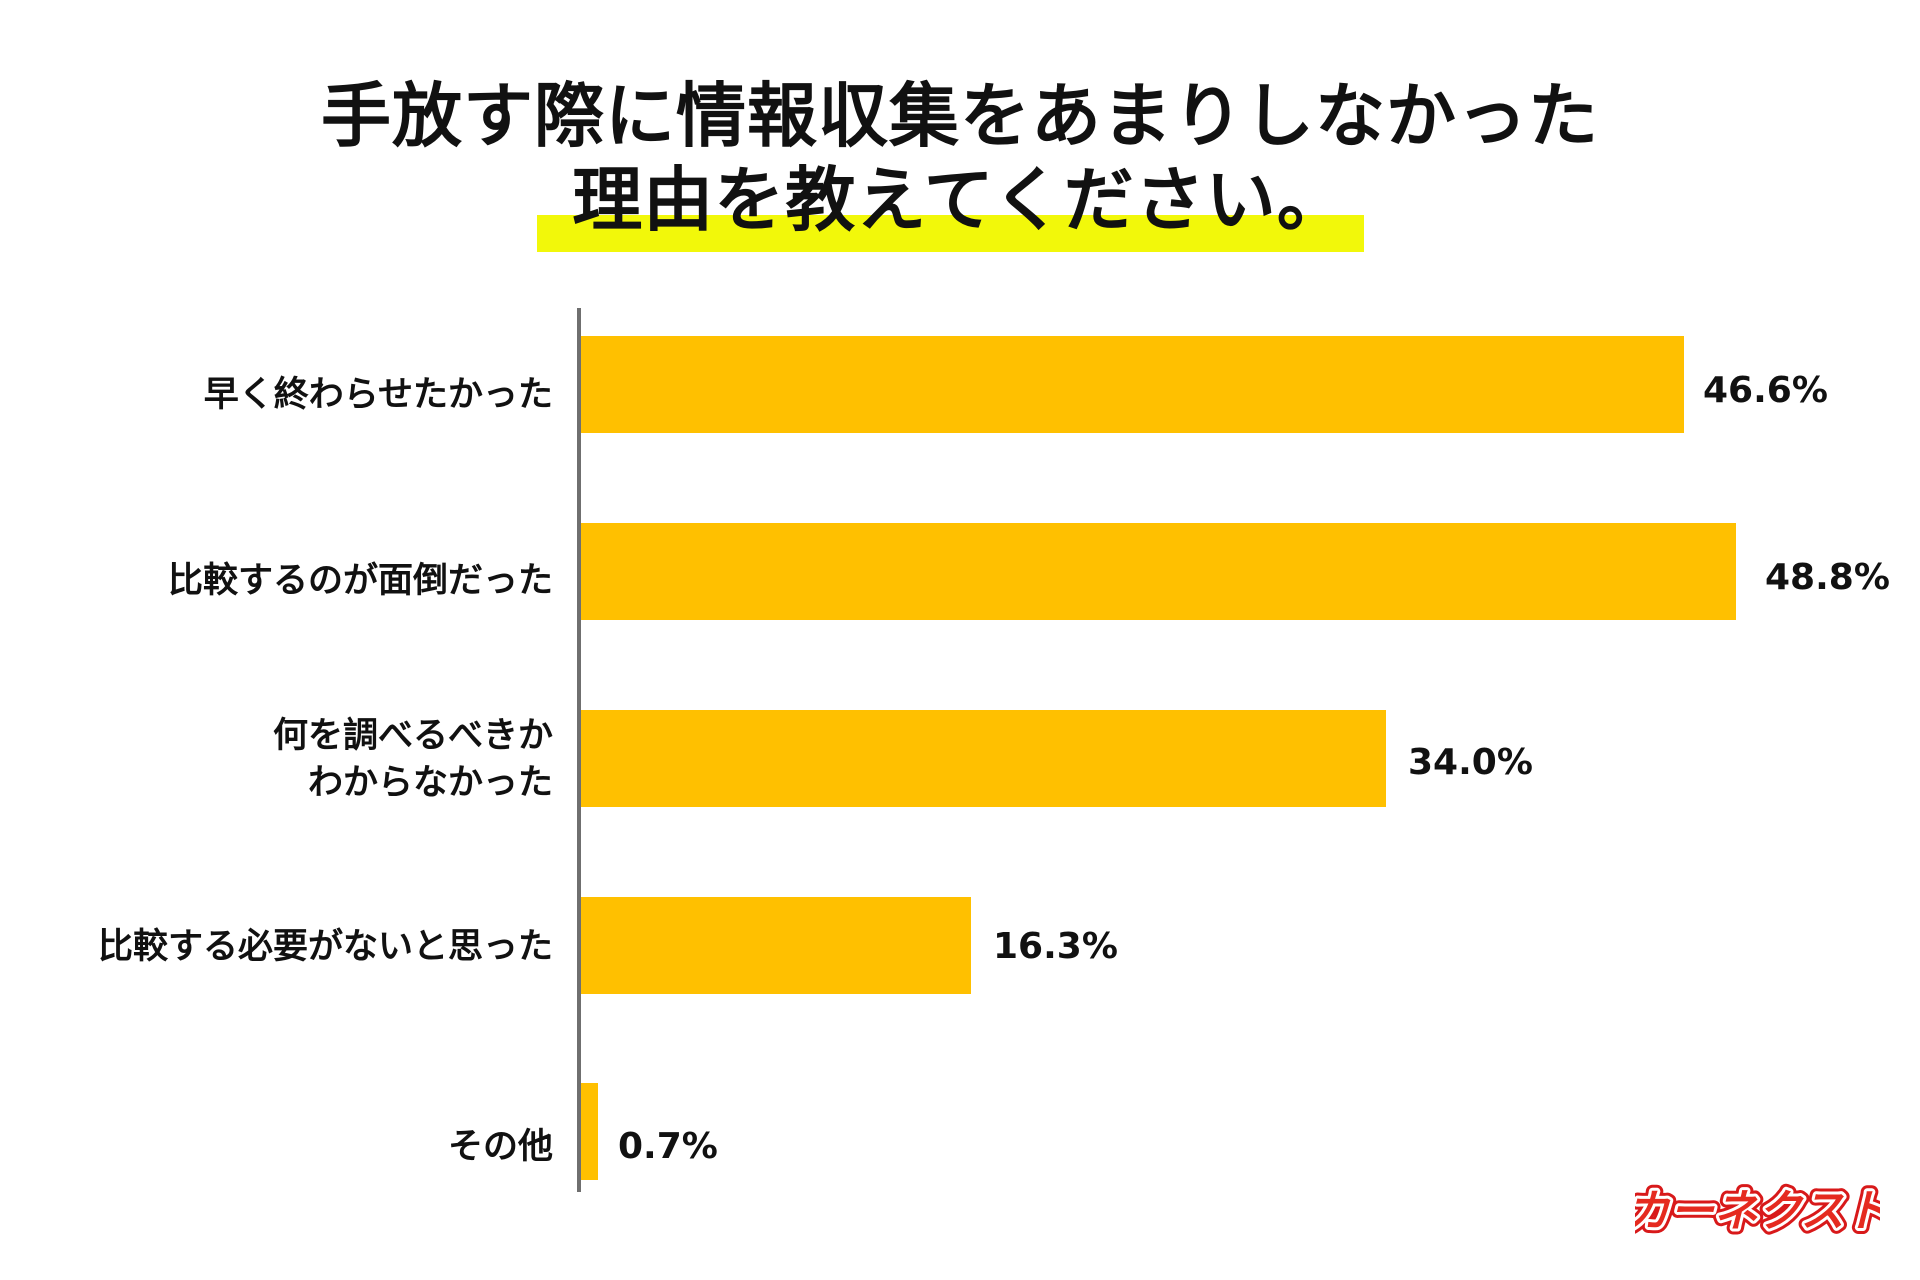 This screenshot has width=1920, height=1280. Describe the element at coordinates (378, 395) in the screenshot. I see `category-label: 早く終わらせたかった` at that location.